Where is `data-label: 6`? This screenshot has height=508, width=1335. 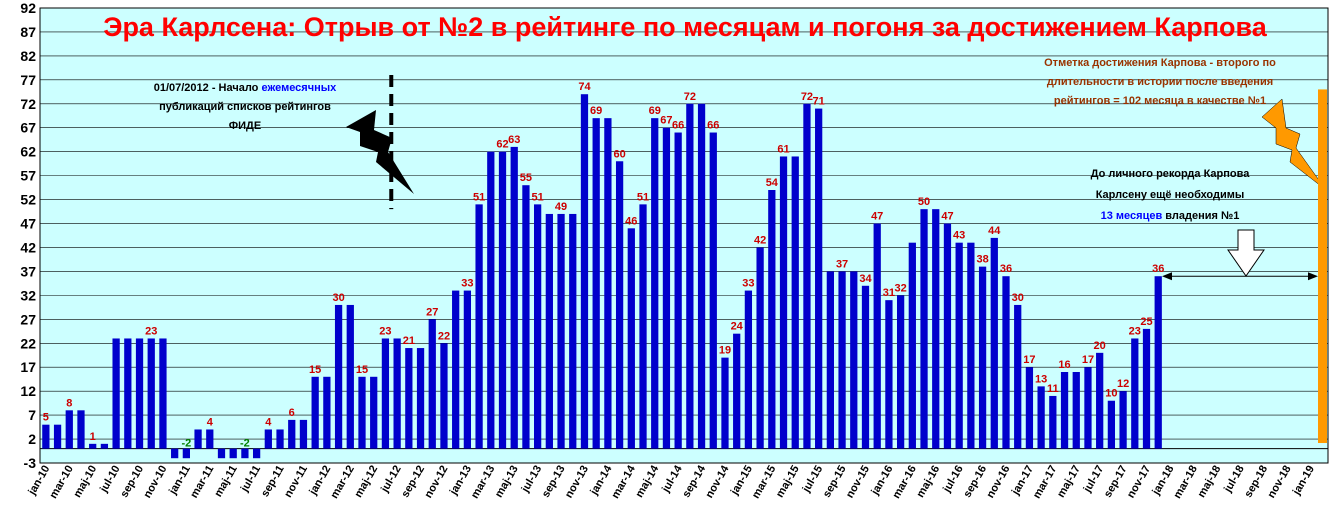
data-label: 6 is located at coordinates (292, 413).